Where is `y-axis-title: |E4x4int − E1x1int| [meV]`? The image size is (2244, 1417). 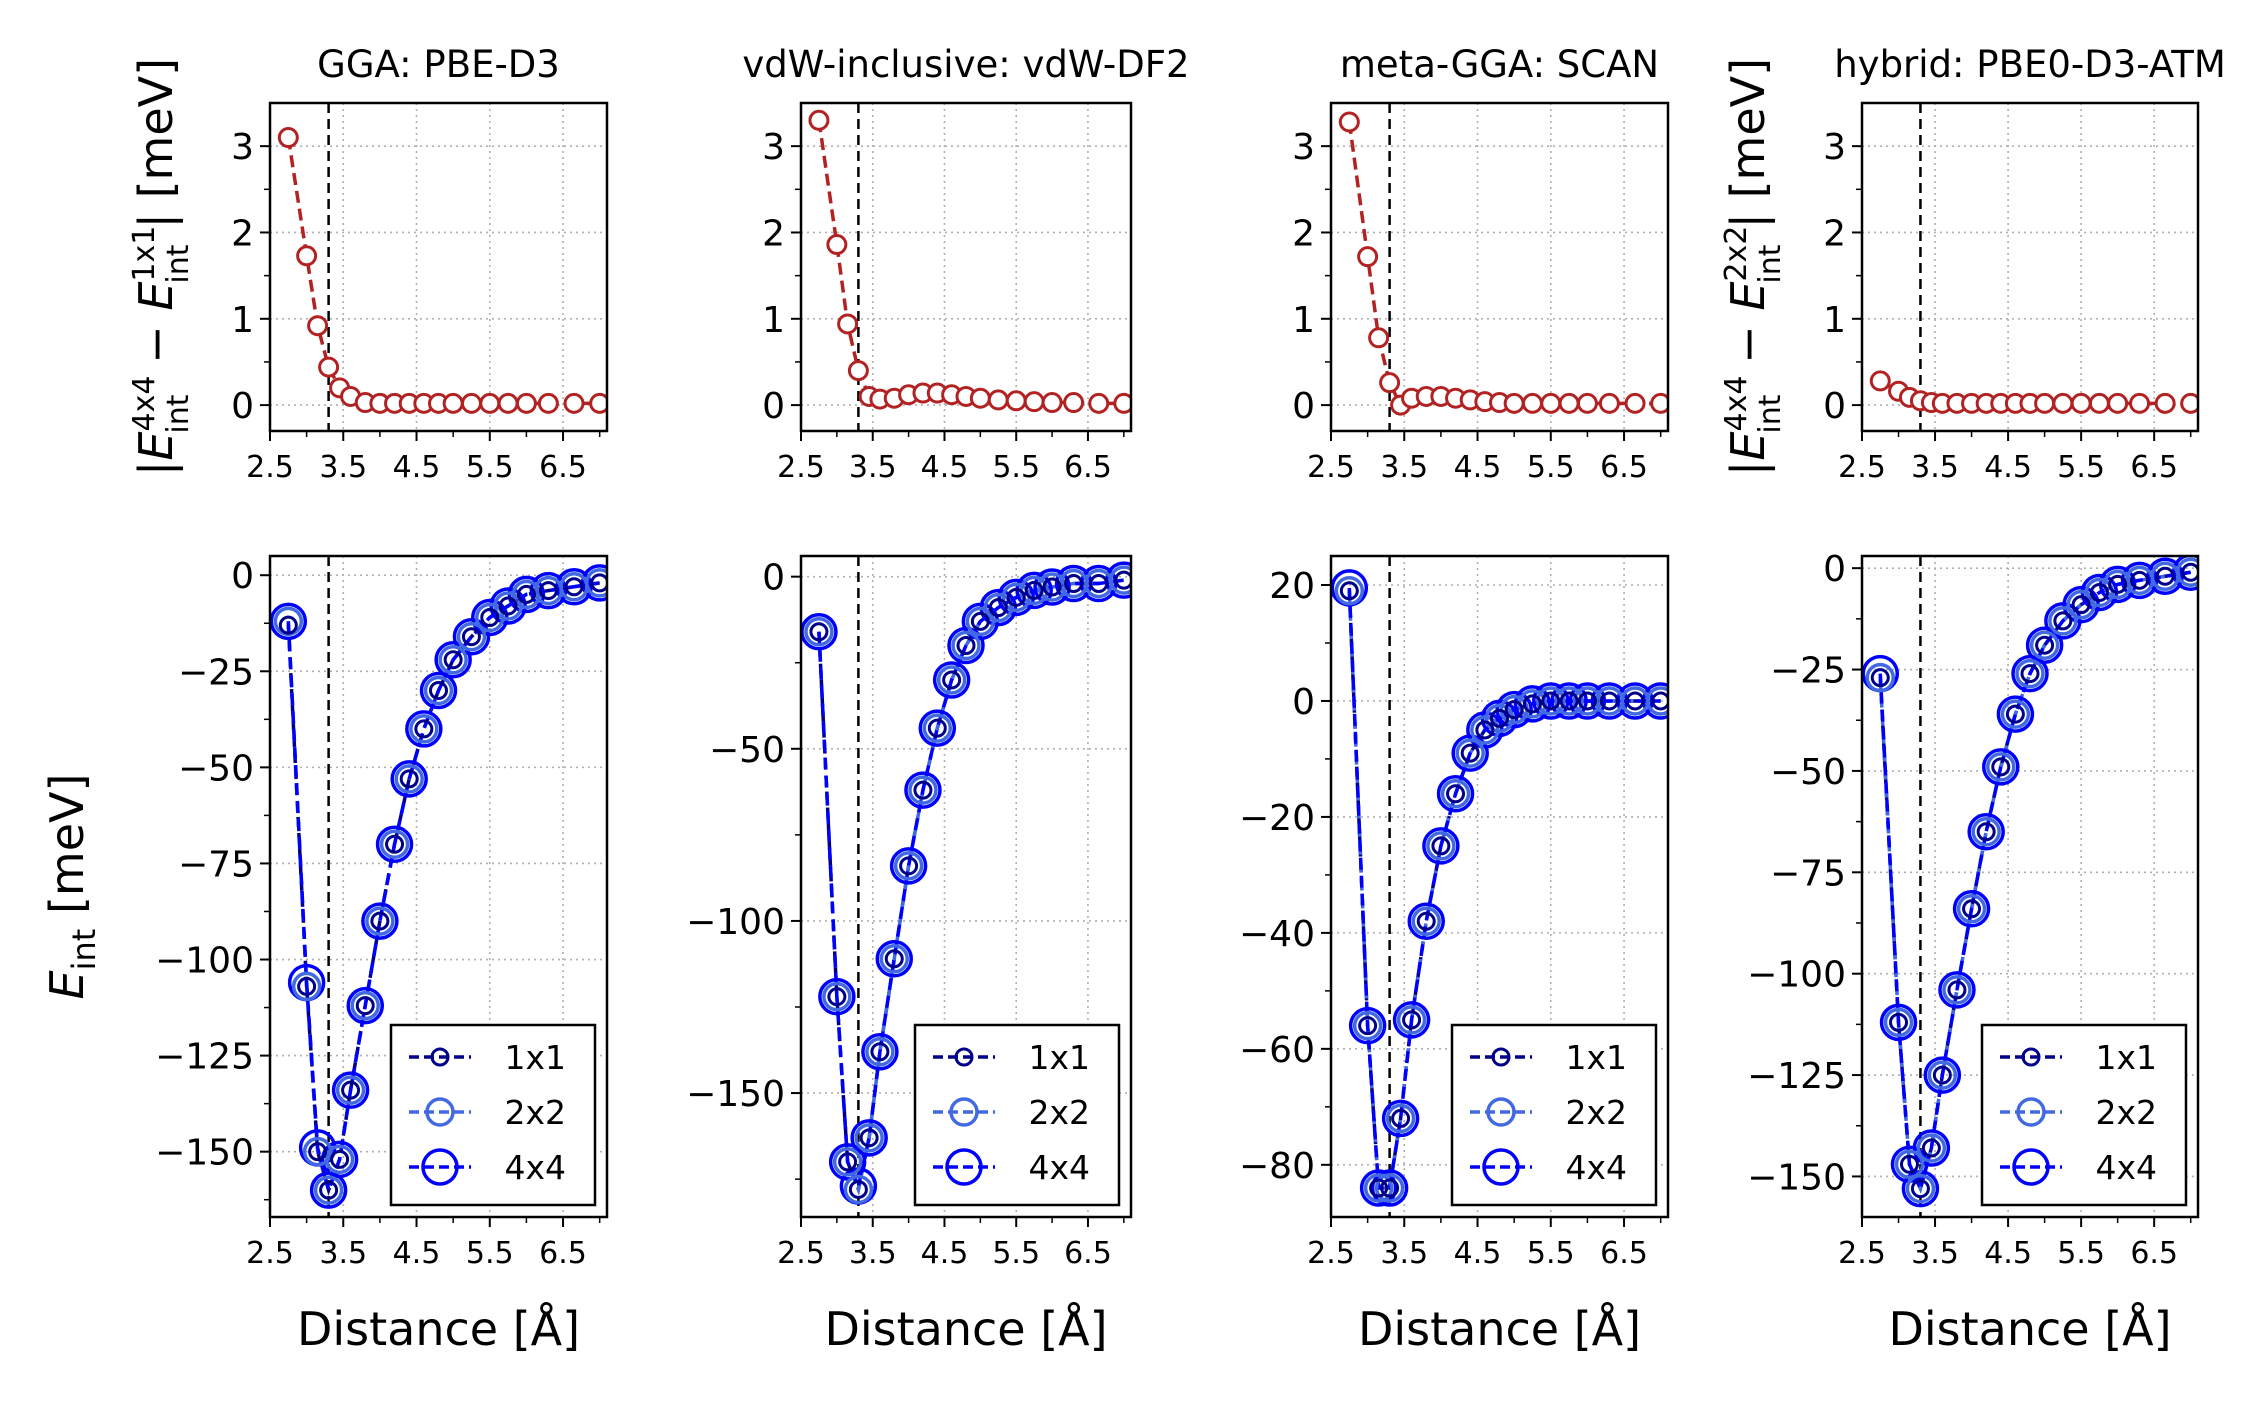
y-axis-title: |E4x4int − E1x1int| [meV] is located at coordinates (161, 267).